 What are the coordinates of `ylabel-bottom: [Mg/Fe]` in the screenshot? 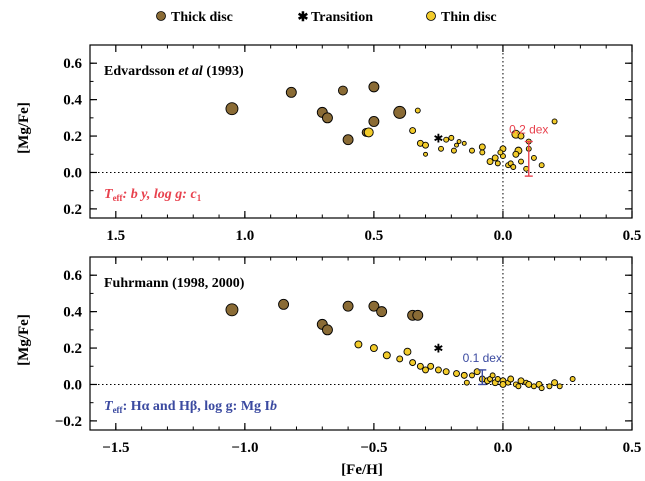 It's located at (24, 340).